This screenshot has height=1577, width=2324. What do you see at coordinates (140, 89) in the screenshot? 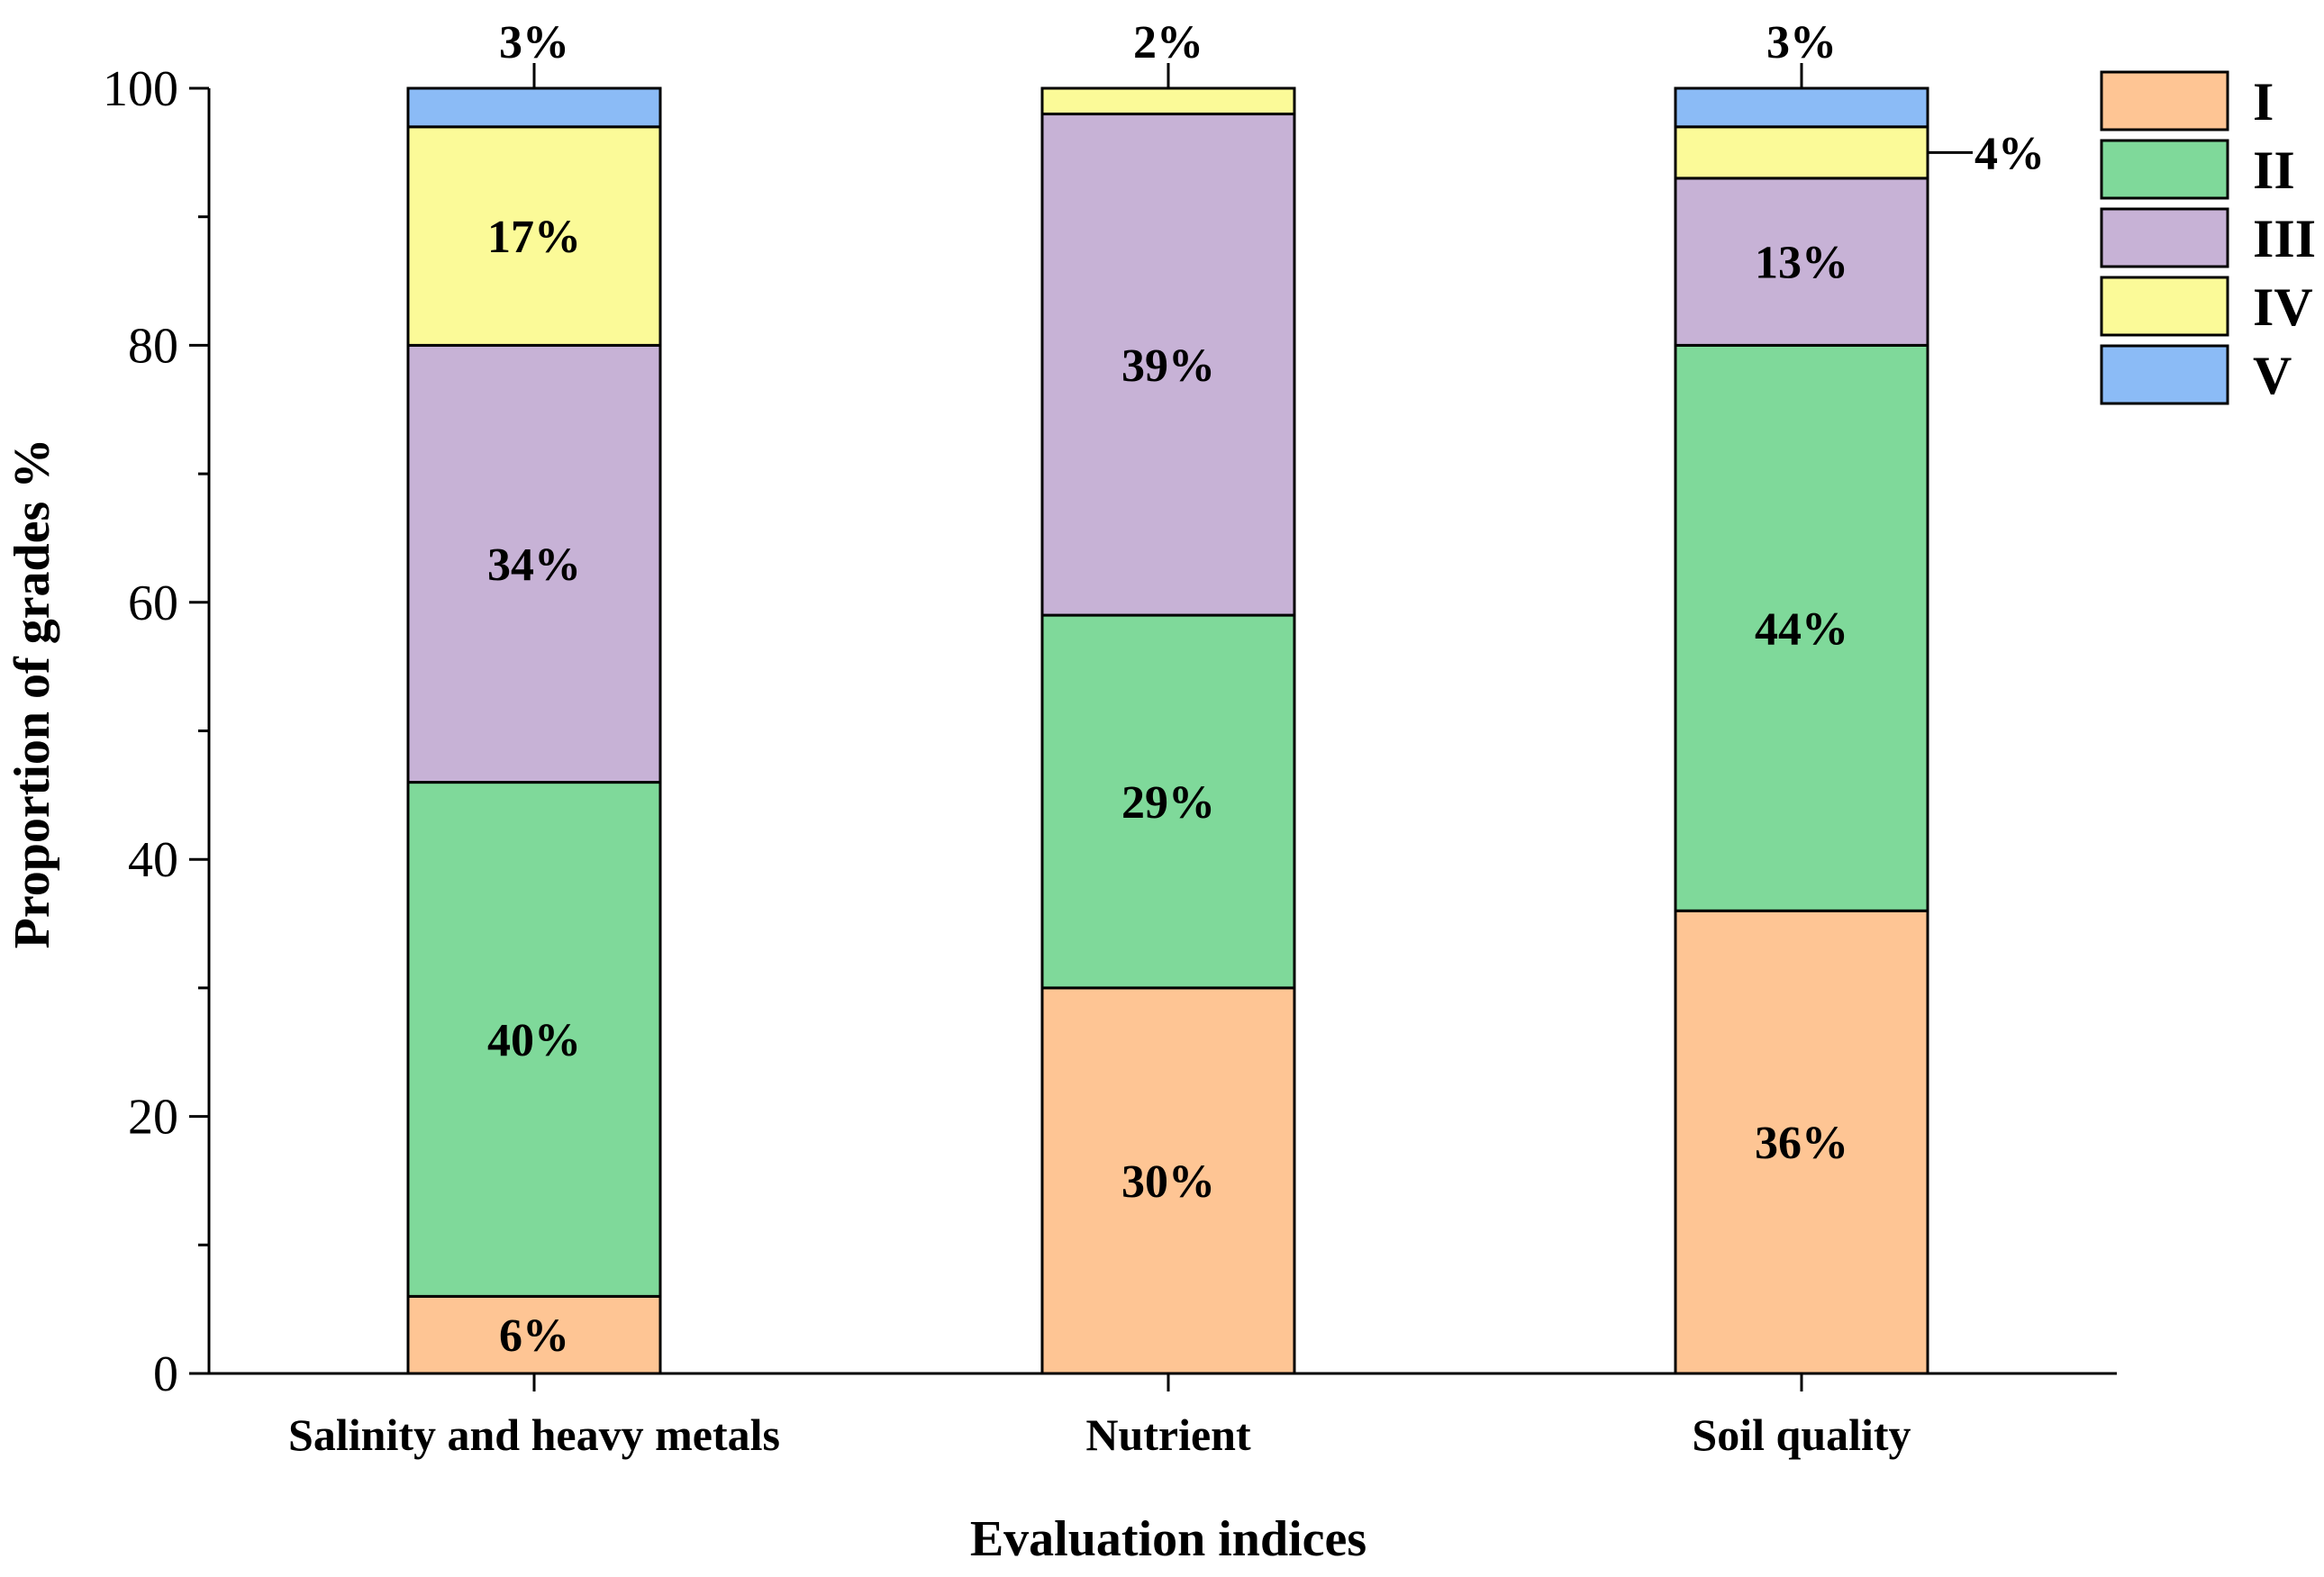
I see `y-tick-label: 100` at bounding box center [140, 89].